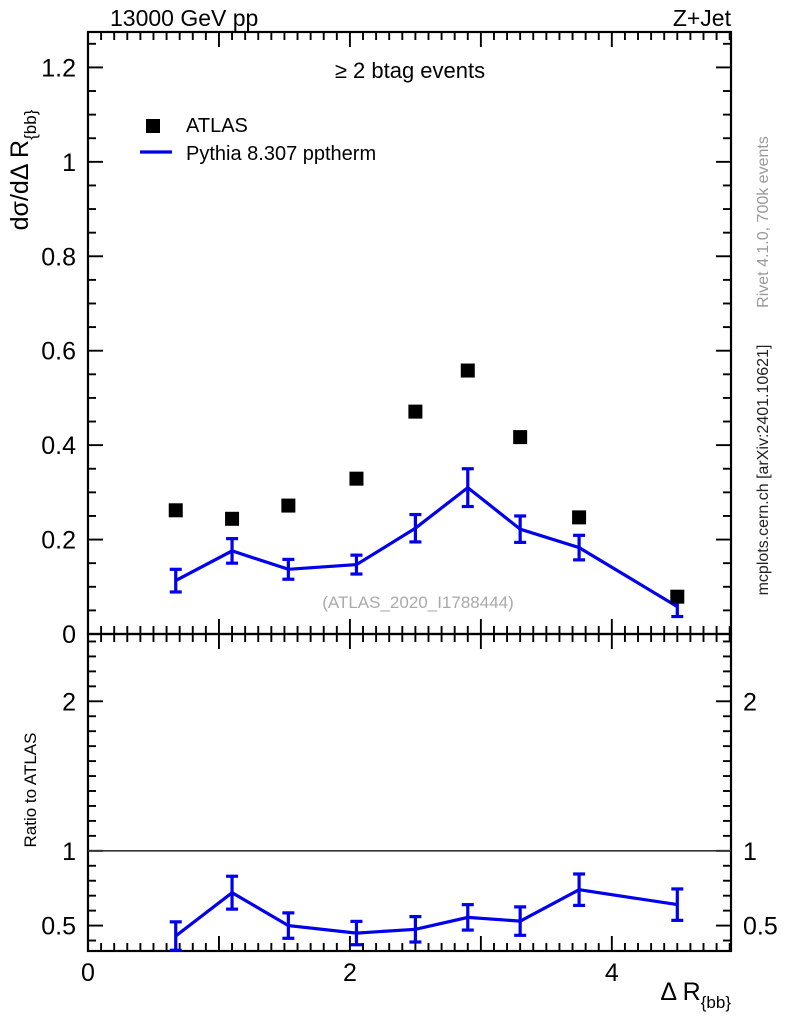  Describe the element at coordinates (184, 18) in the screenshot. I see `header-left: 13000 GeV pp` at that location.